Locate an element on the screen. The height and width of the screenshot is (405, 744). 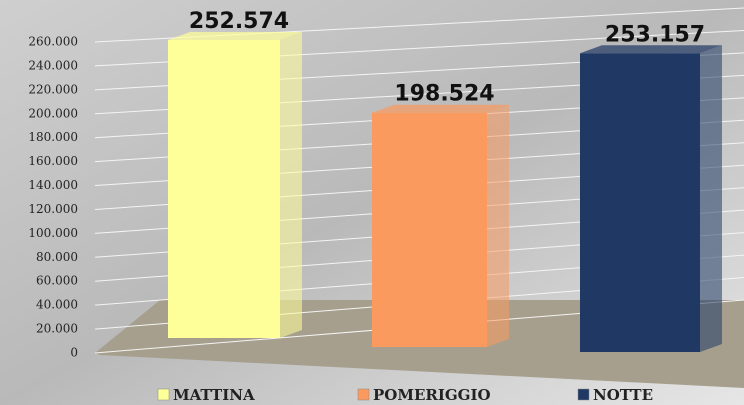
y-tick-label: 200.000 is located at coordinates (53, 113).